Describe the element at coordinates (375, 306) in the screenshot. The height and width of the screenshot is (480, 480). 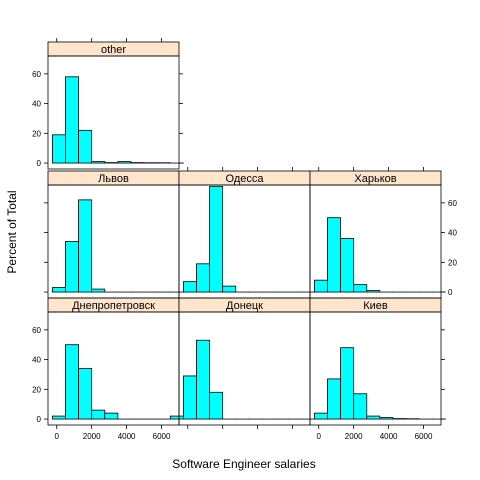
I see `panel-strip-label: Киев` at that location.